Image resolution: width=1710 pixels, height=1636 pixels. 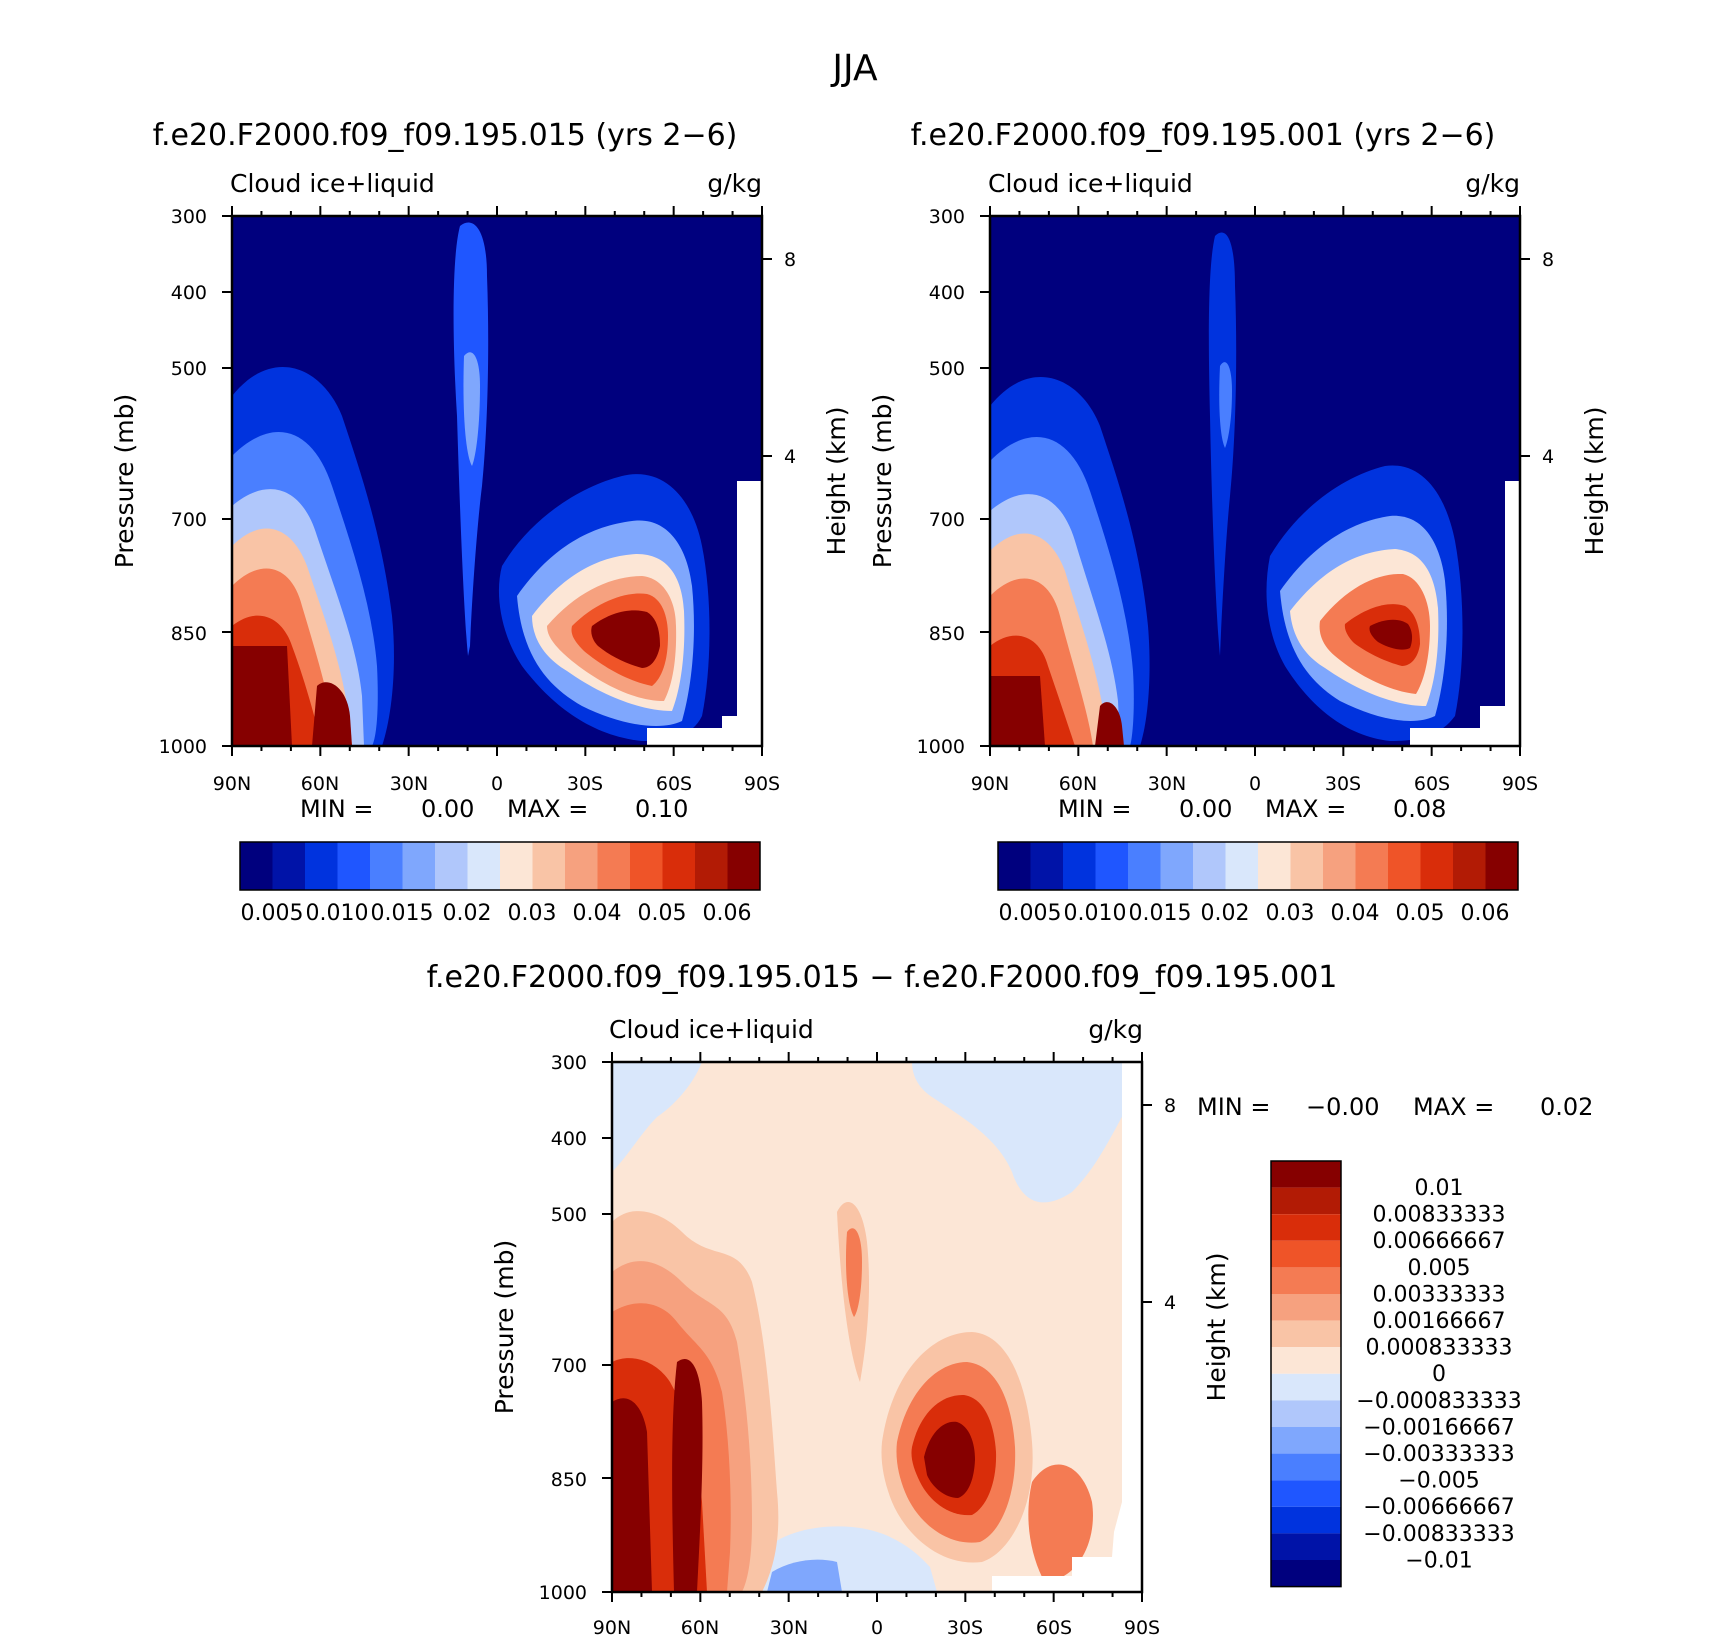 What do you see at coordinates (789, 1626) in the screenshot?
I see `p3-xtick-30n: 30N` at bounding box center [789, 1626].